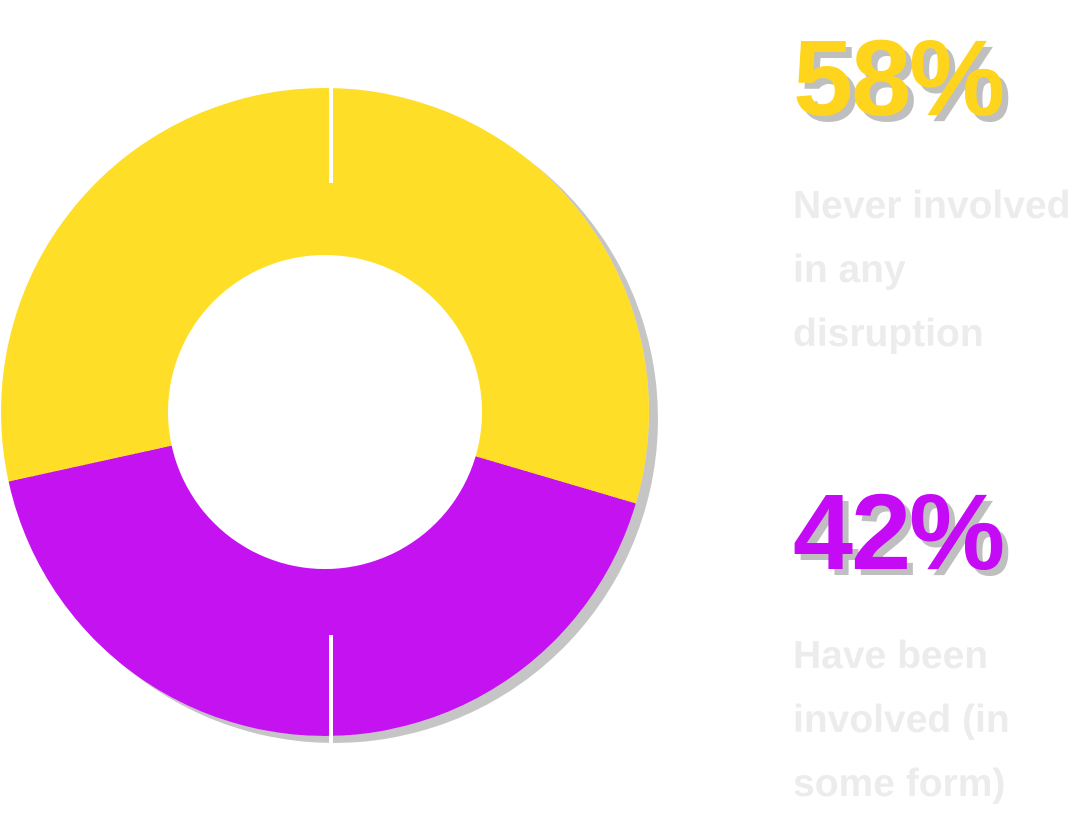  I want to click on leader-line-top-vertical, so click(331, 108).